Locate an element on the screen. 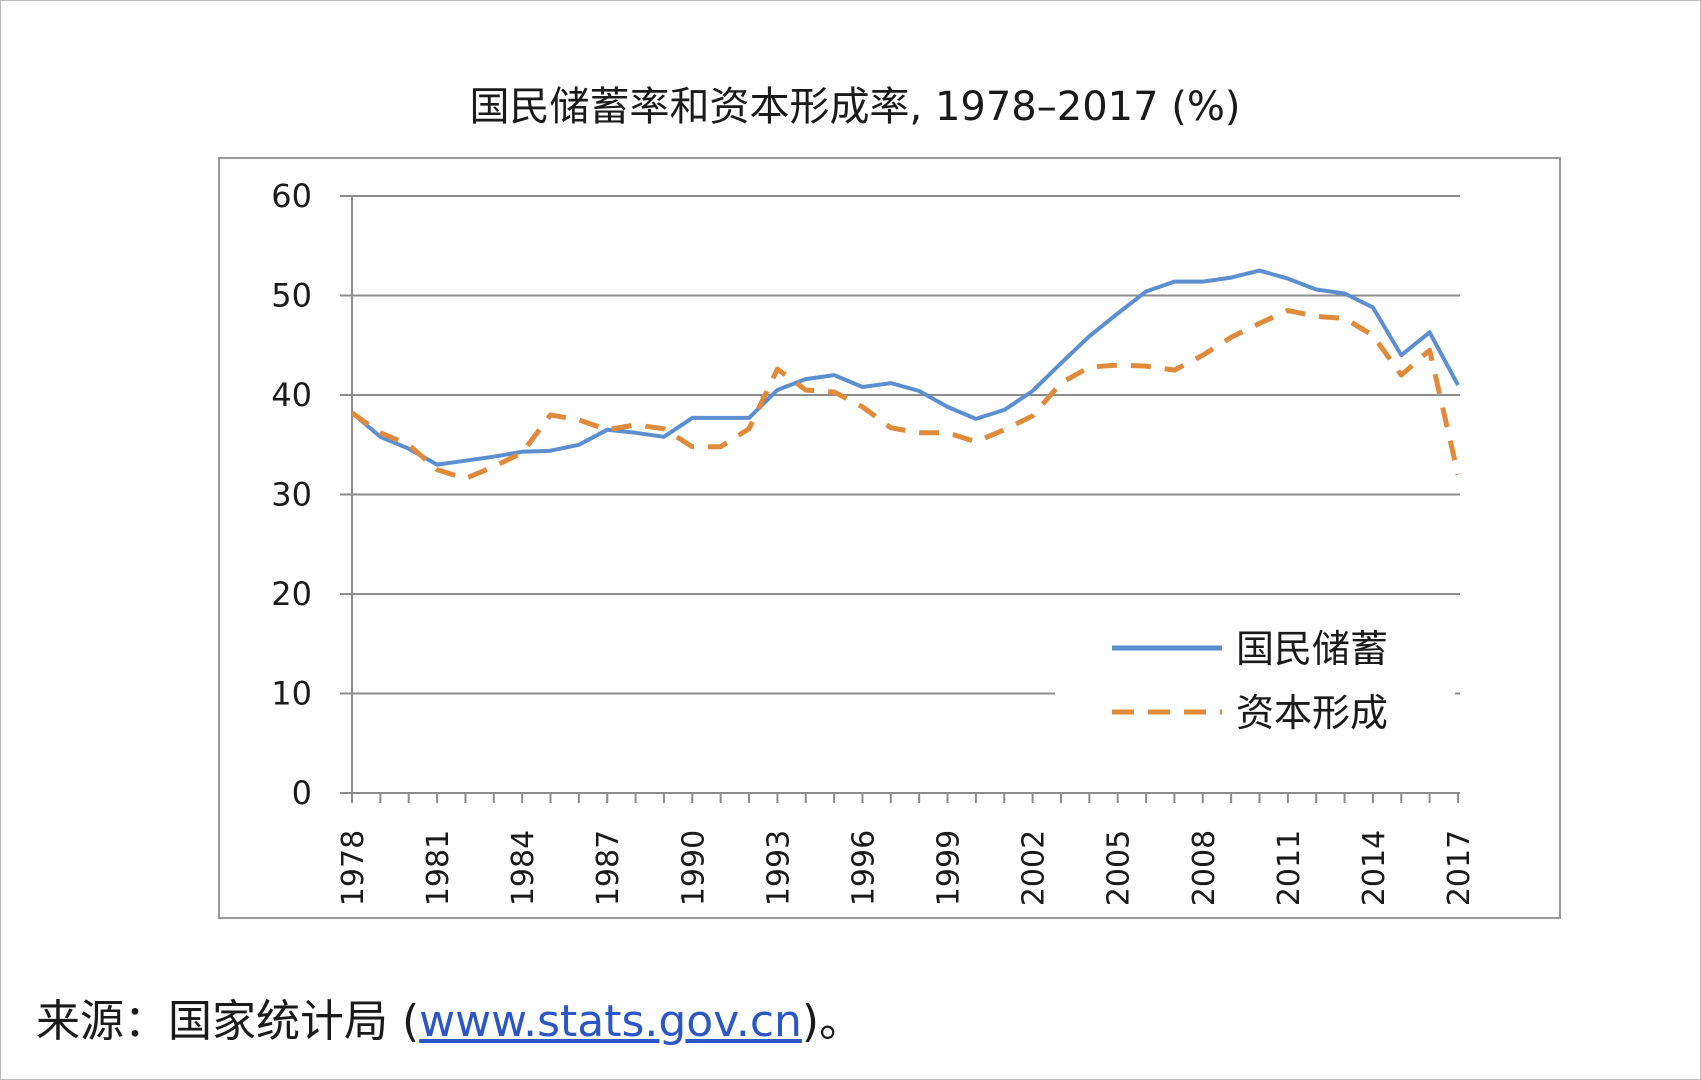 Image resolution: width=1701 pixels, height=1080 pixels. legend-label-1: 国民储蓄 is located at coordinates (1312, 649).